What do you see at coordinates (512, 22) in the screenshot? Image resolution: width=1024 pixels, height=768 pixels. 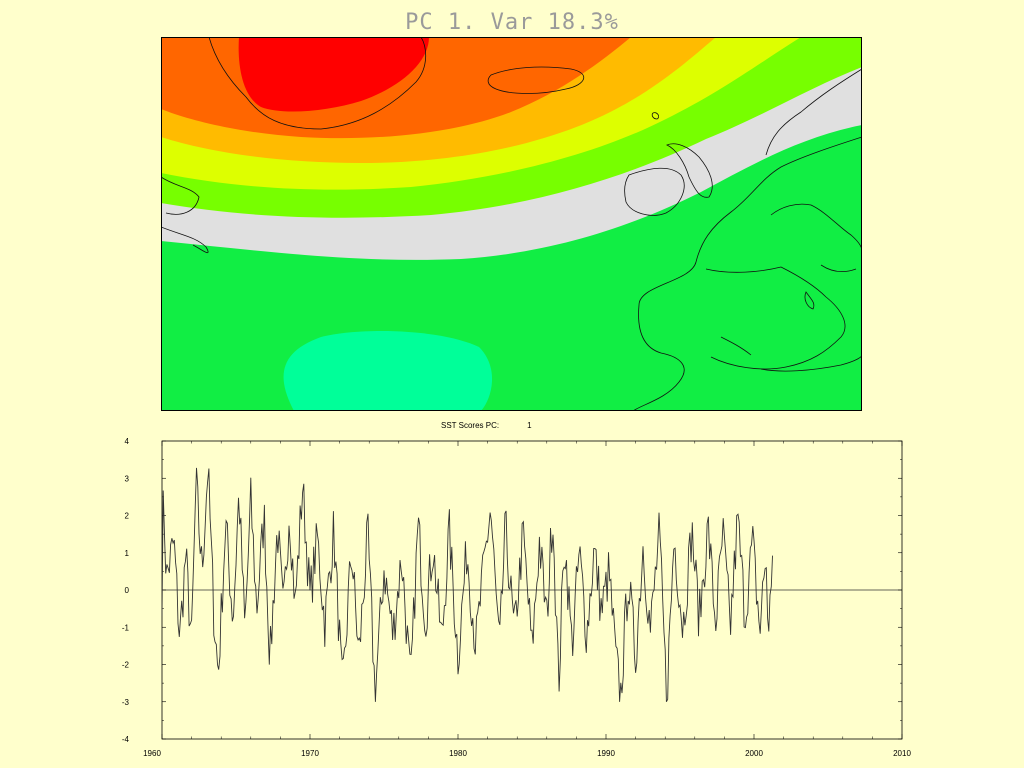 I see `map-title: PC 1. Var 18.3%` at bounding box center [512, 22].